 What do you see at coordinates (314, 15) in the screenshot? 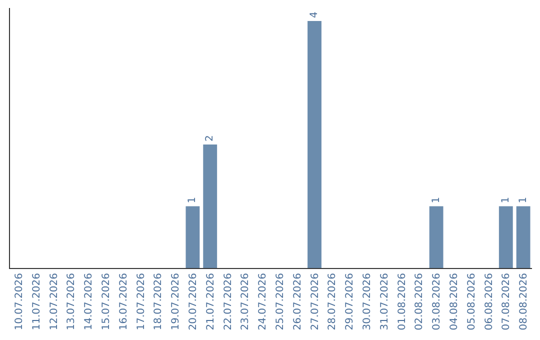
I see `data-label: 4` at bounding box center [314, 15].